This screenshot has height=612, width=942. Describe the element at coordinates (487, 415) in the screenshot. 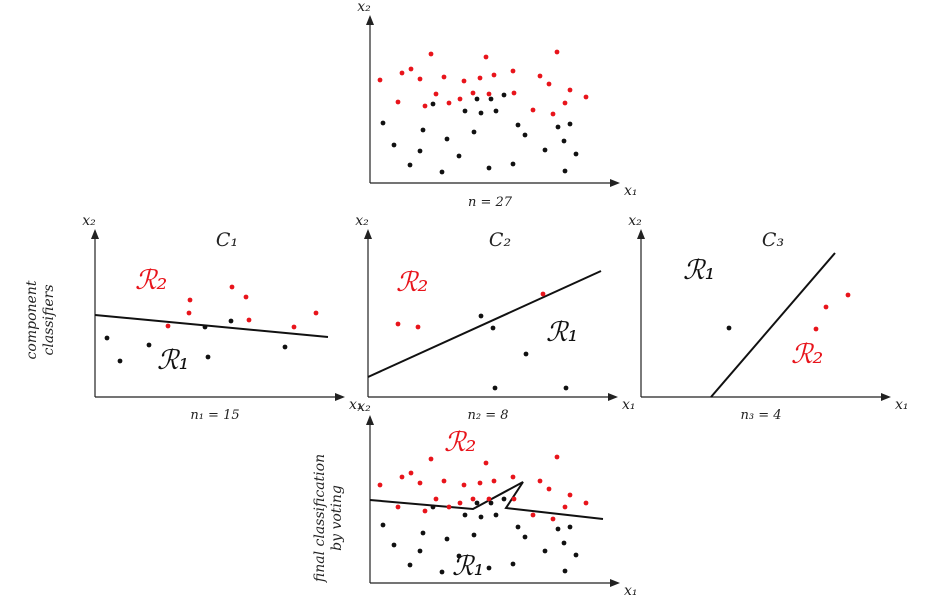

I see `panel-caption: n₂ = 8` at that location.